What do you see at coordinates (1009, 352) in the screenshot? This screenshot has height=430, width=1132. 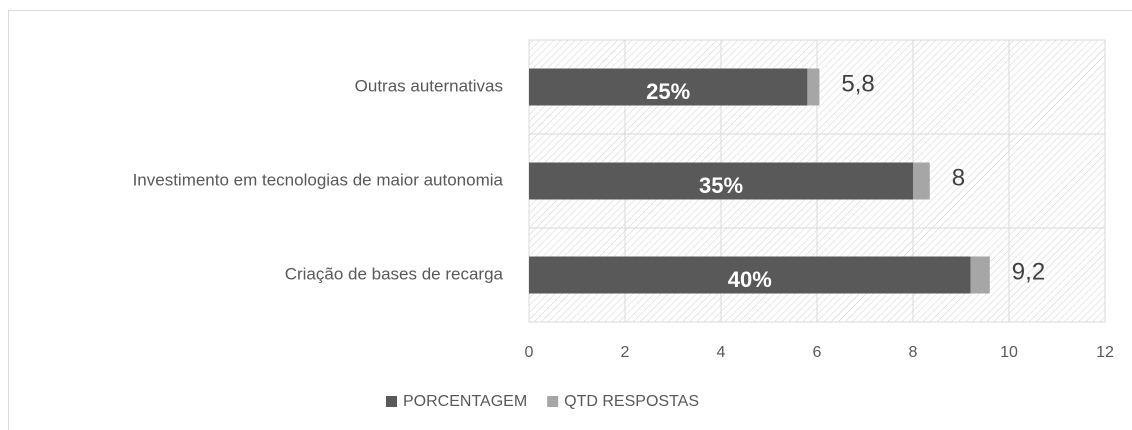 I see `x-tick-label: 10` at bounding box center [1009, 352].